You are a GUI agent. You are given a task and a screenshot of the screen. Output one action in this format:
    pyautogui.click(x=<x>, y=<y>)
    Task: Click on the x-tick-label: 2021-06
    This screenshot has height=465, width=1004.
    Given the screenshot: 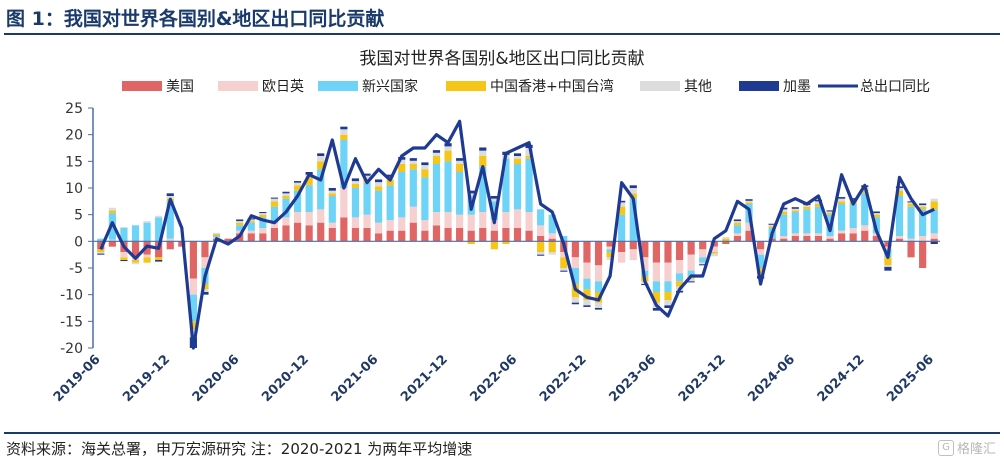 What is the action you would take?
    pyautogui.click(x=355, y=378)
    